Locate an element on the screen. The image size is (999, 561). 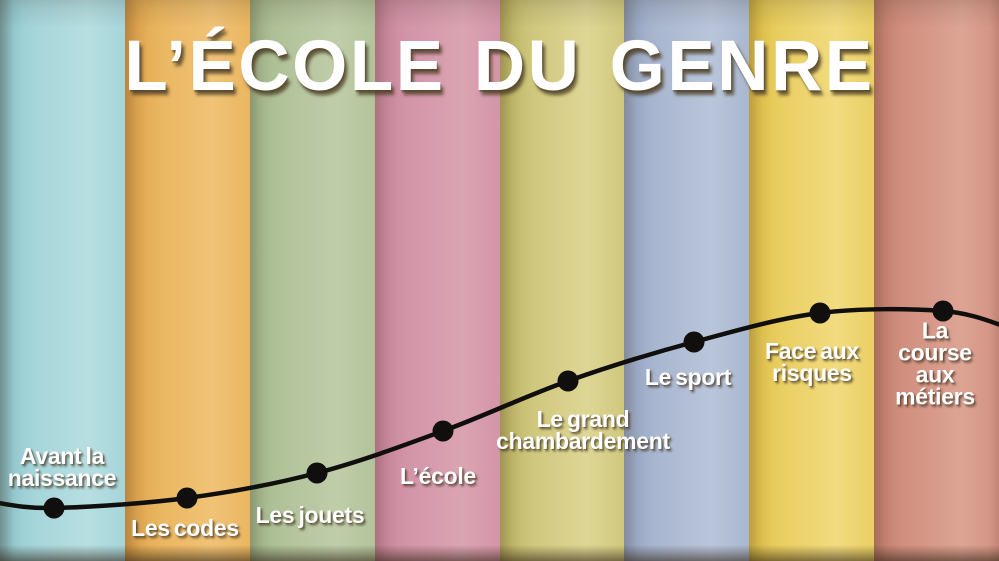
milestone-label: Face aux risques is located at coordinates (812, 362).